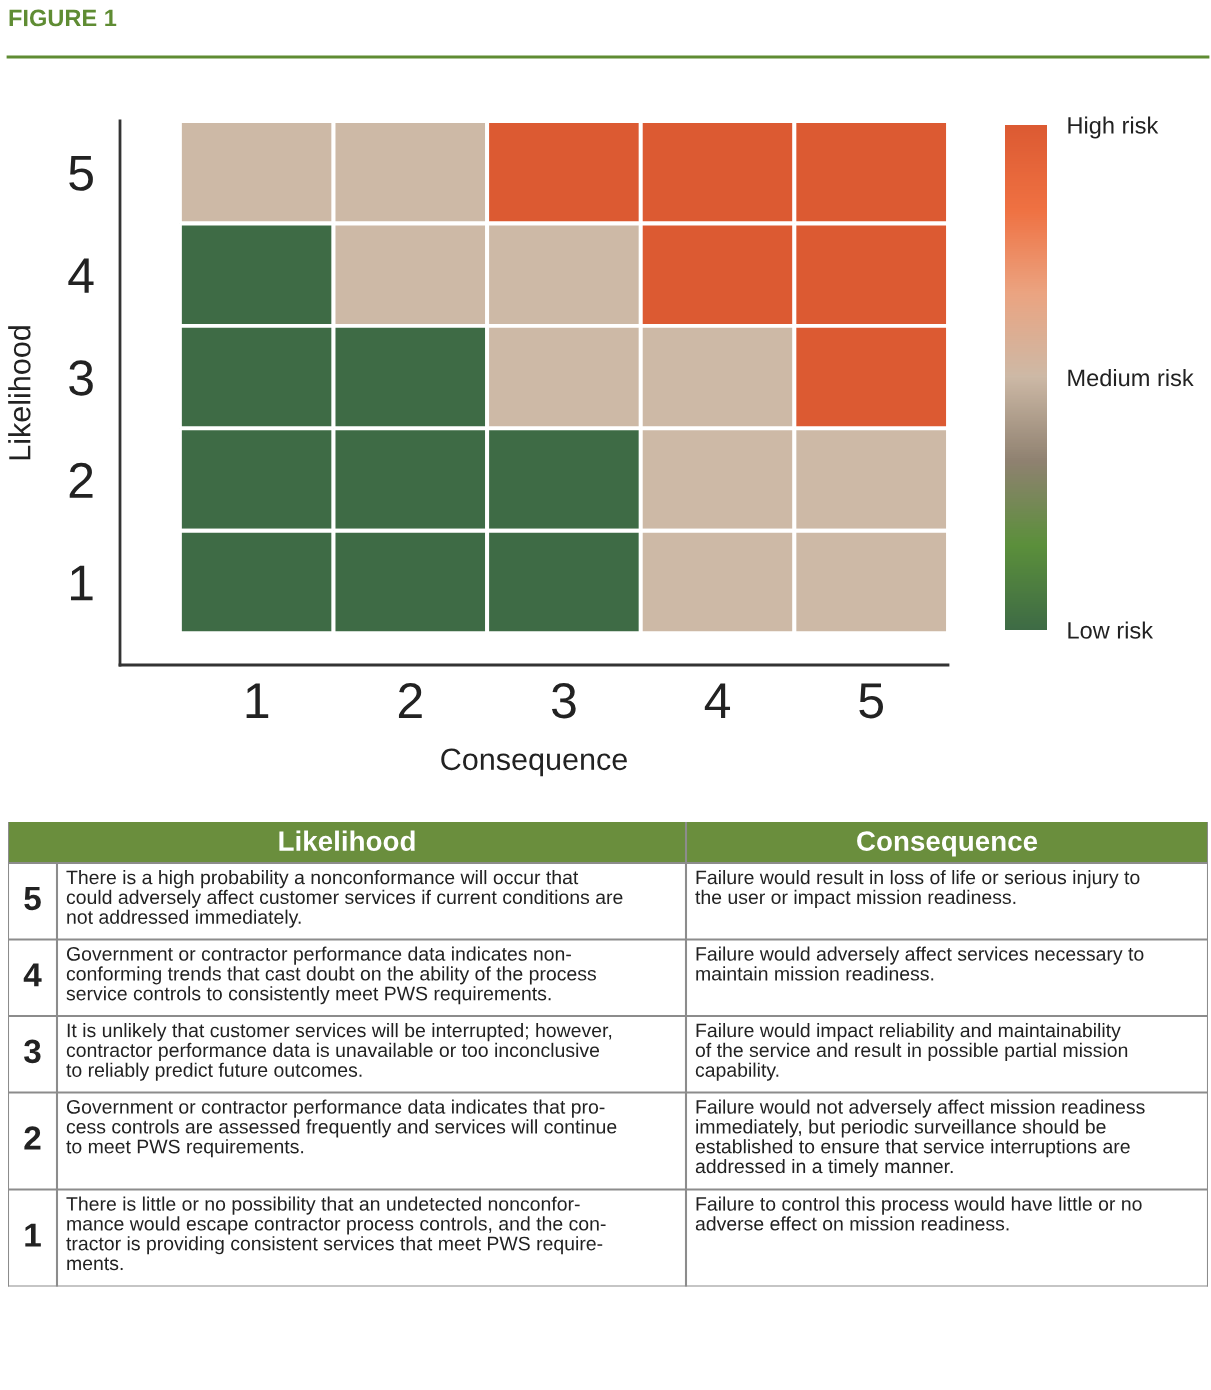 The height and width of the screenshot is (1390, 1211). I want to click on text: Failure would not adversely affect mission readiness immediately, but periodic surveillance should be established to ensure that service interruptions are addressed in a timely manner., so click(920, 1138).